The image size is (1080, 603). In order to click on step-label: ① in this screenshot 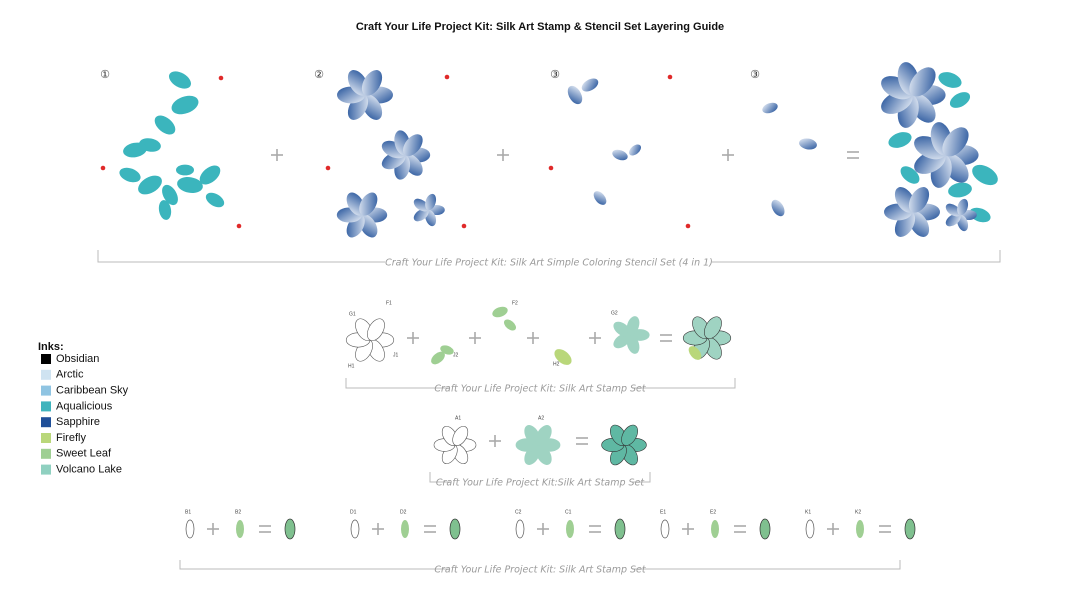, I will do `click(105, 75)`.